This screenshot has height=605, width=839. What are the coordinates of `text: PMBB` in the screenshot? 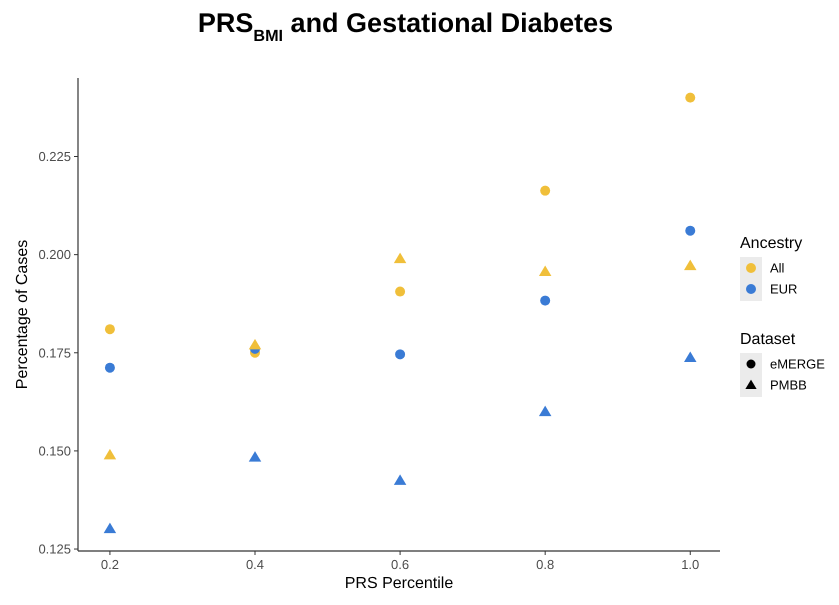 It's located at (788, 385).